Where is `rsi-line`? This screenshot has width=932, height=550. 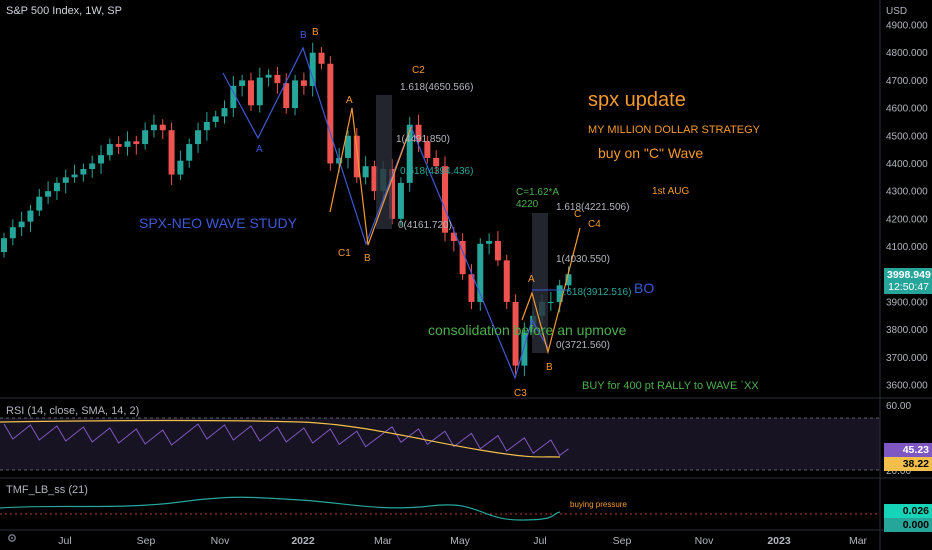
rsi-line is located at coordinates (286, 440).